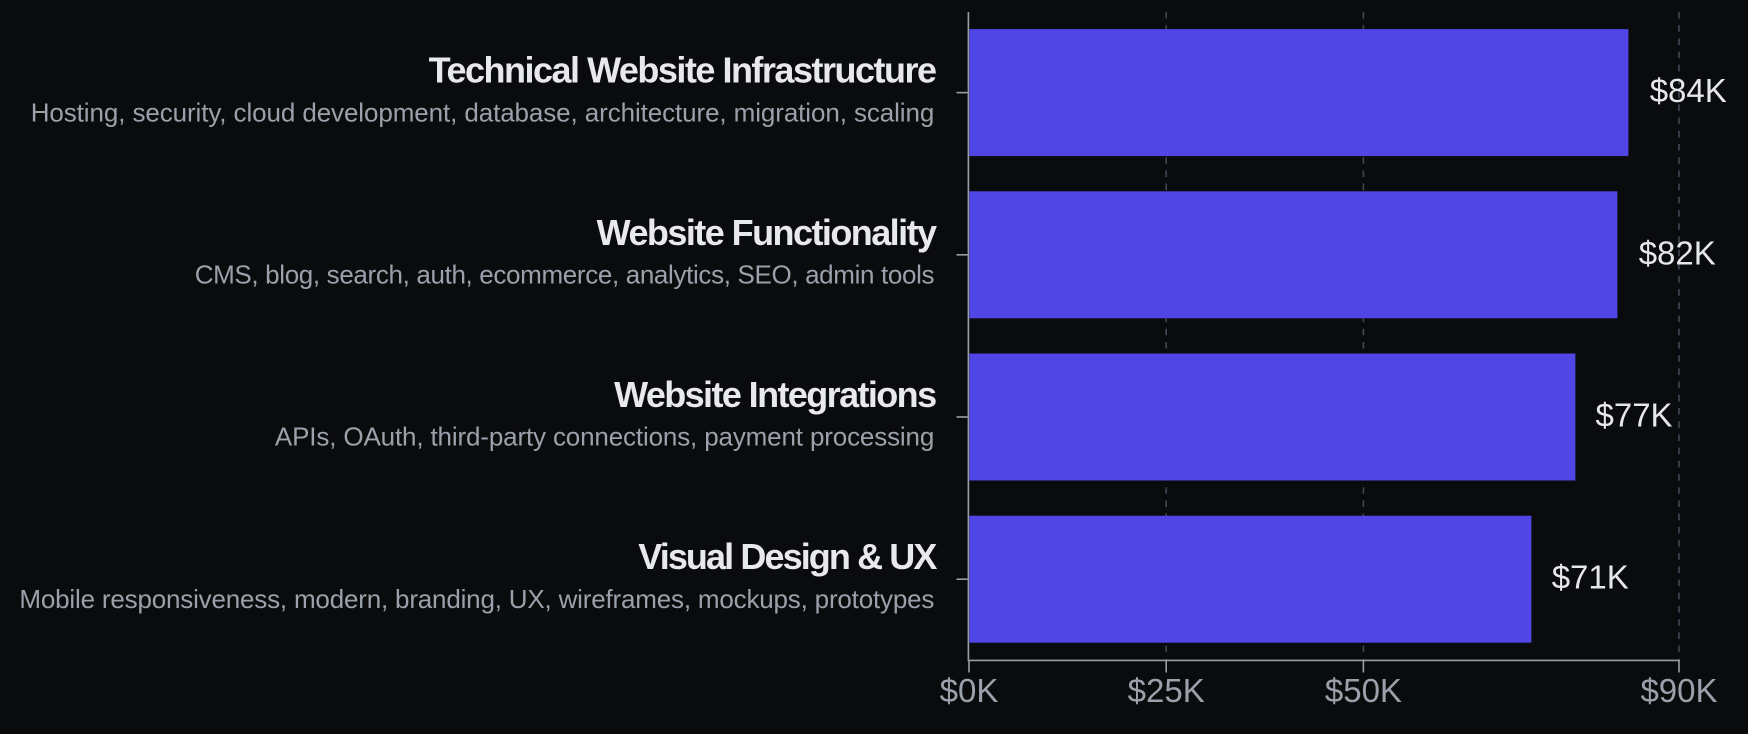 This screenshot has width=1748, height=734. What do you see at coordinates (787, 556) in the screenshot?
I see `svg-text: Visual Design & UX` at bounding box center [787, 556].